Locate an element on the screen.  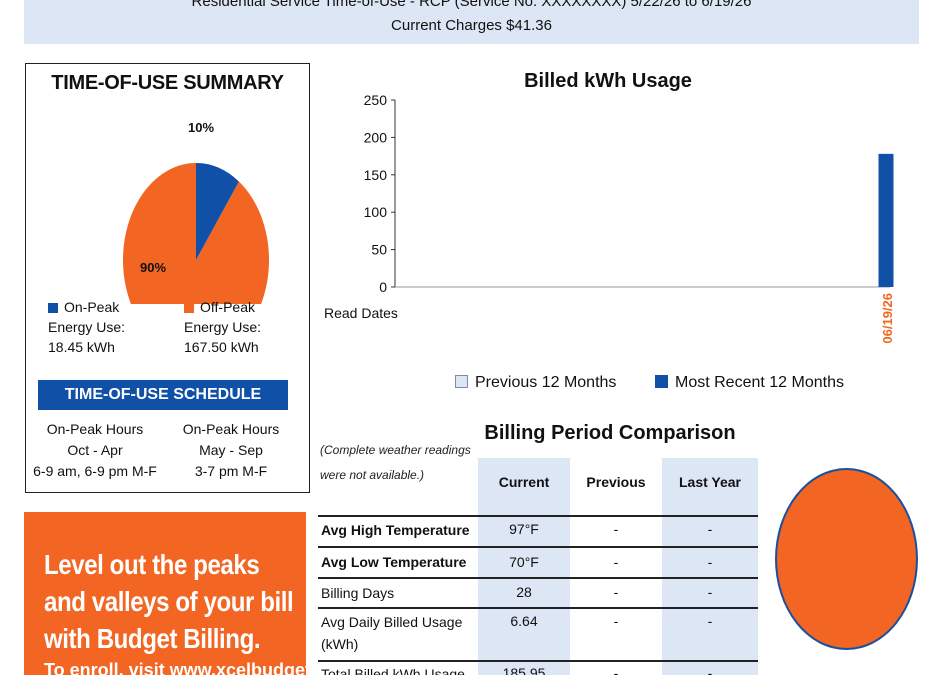
decorative-orange-circle is located at coordinates (846, 559).